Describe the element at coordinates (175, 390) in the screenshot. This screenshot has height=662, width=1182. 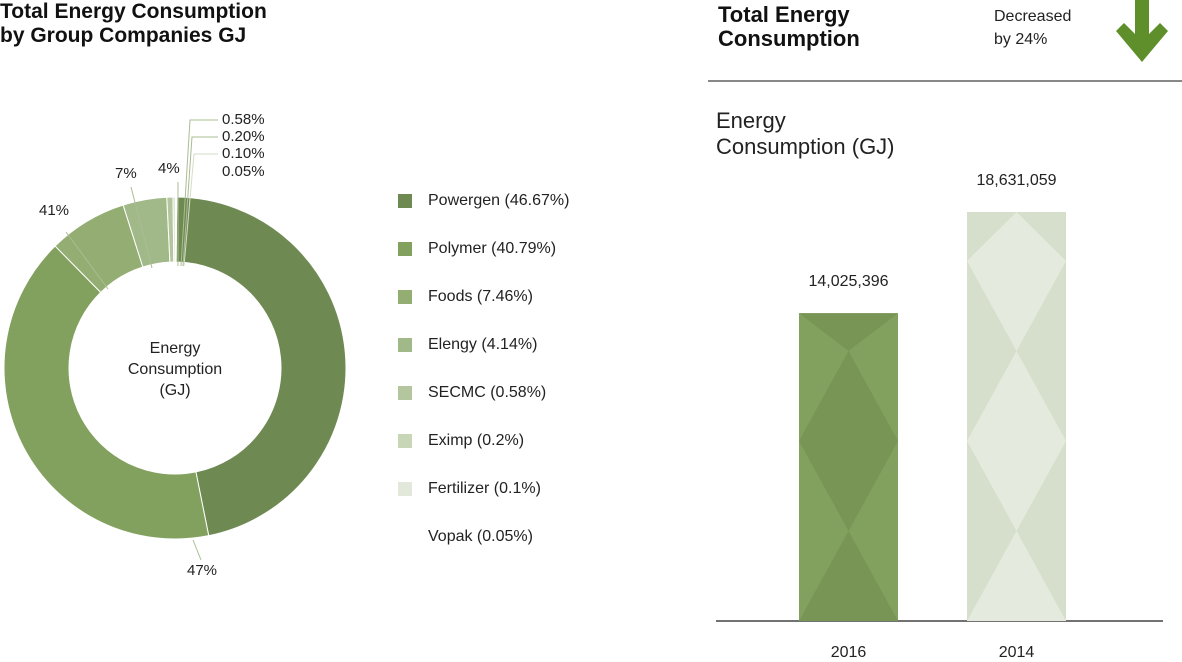
I see `center-label-line3: (GJ)` at that location.